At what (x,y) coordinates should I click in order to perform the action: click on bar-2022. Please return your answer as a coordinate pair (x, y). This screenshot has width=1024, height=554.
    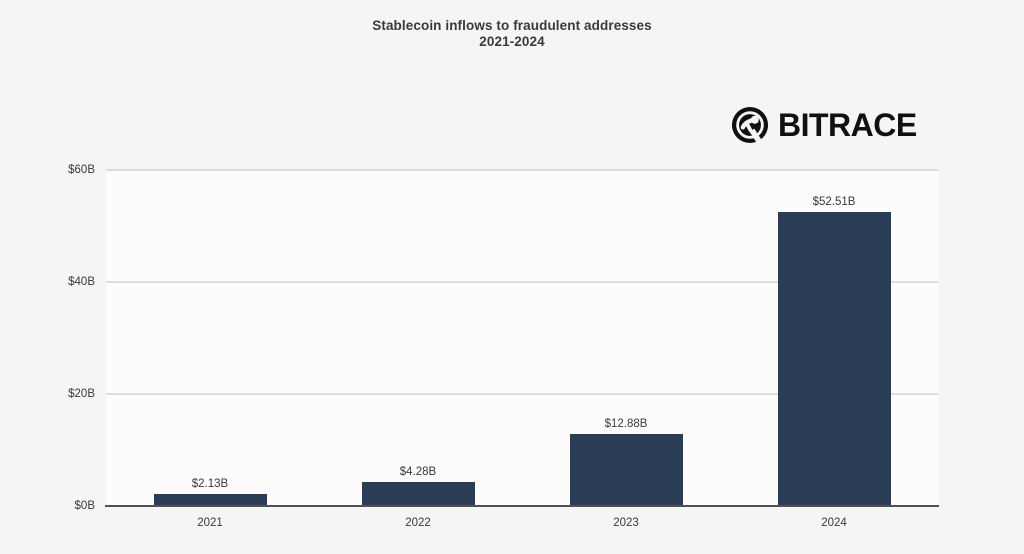
    Looking at the image, I should click on (418, 494).